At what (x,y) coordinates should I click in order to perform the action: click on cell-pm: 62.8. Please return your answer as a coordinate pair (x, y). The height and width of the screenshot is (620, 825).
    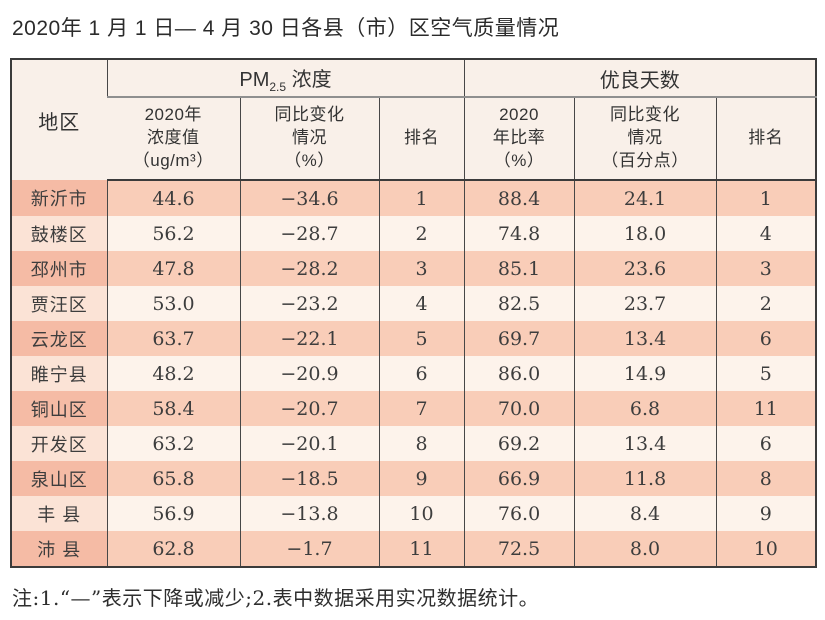
    Looking at the image, I should click on (173, 549).